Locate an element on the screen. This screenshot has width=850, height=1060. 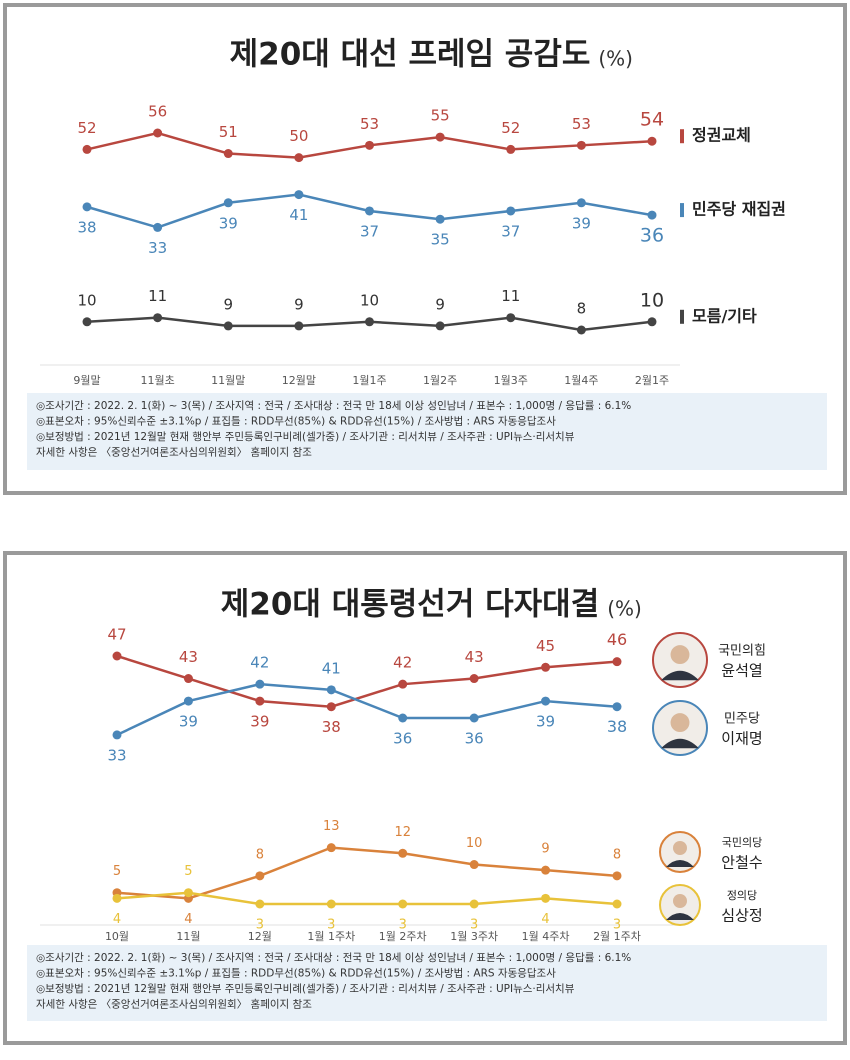
note-line: 자세한 사항은 〈중앙선거여론조사심의위원회〉 홈페이지 참조 is located at coordinates (174, 452).